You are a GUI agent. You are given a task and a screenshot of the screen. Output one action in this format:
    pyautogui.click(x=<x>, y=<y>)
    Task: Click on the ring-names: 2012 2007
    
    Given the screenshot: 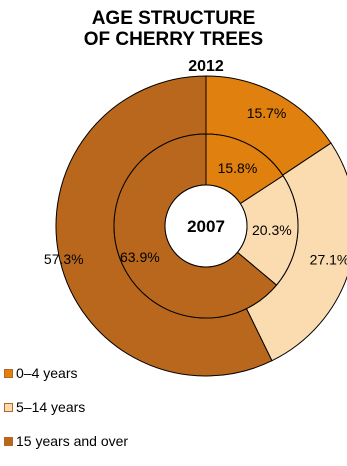 What is the action you would take?
    pyautogui.click(x=206, y=147)
    